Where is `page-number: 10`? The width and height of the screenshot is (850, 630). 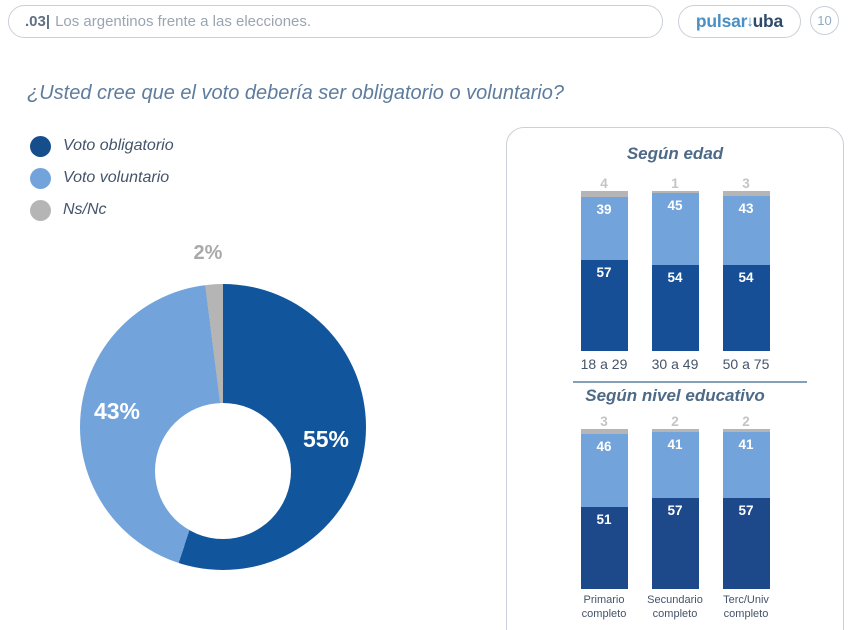
page-number: 10 is located at coordinates (824, 20).